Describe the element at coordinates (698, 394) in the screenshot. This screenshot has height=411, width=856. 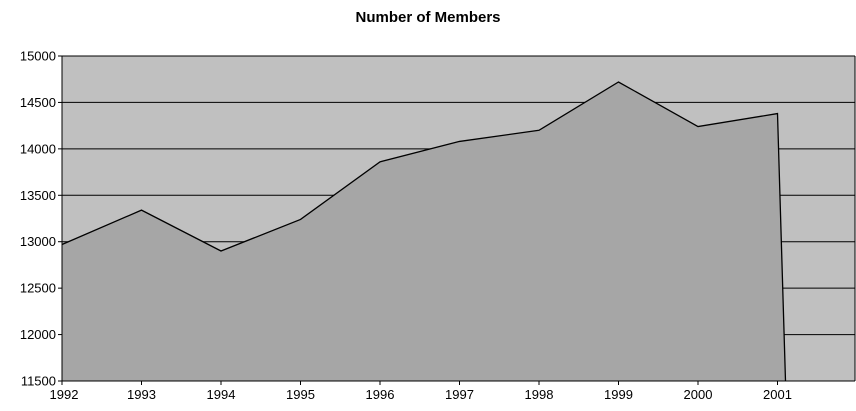
I see `x-tick-label: 2000` at that location.